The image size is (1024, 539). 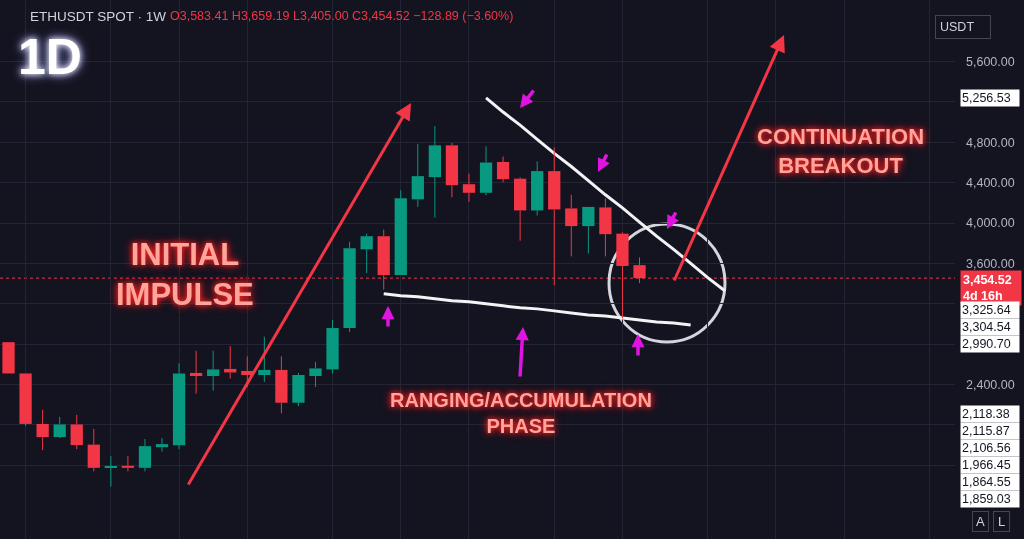 I want to click on y-tick-label: 4,000.00, so click(x=990, y=223).